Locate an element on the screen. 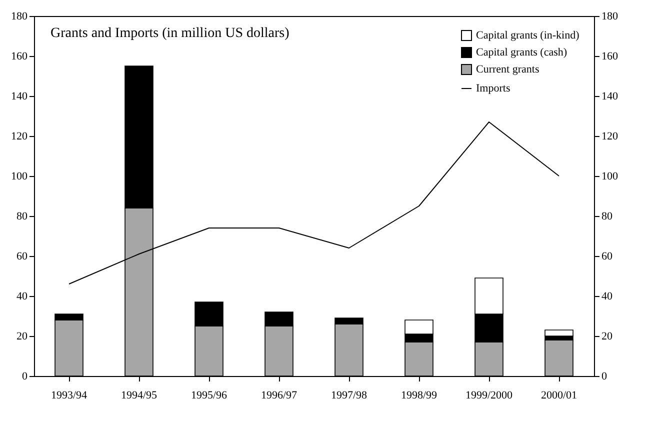 This screenshot has width=664, height=445. y2-tick-label: 0 is located at coordinates (605, 376).